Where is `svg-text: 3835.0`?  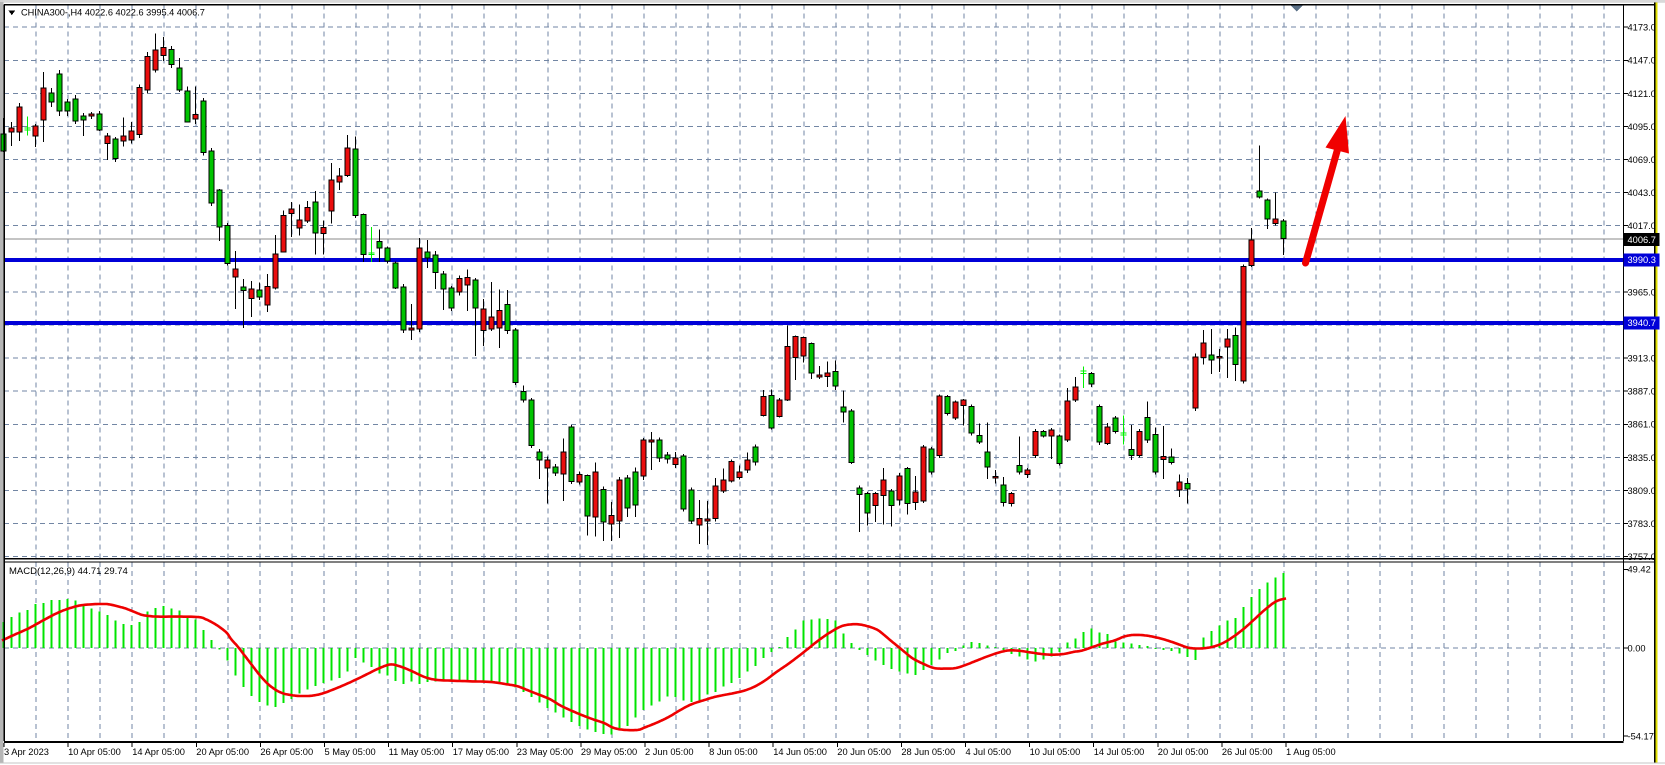 svg-text: 3835.0 is located at coordinates (1642, 458).